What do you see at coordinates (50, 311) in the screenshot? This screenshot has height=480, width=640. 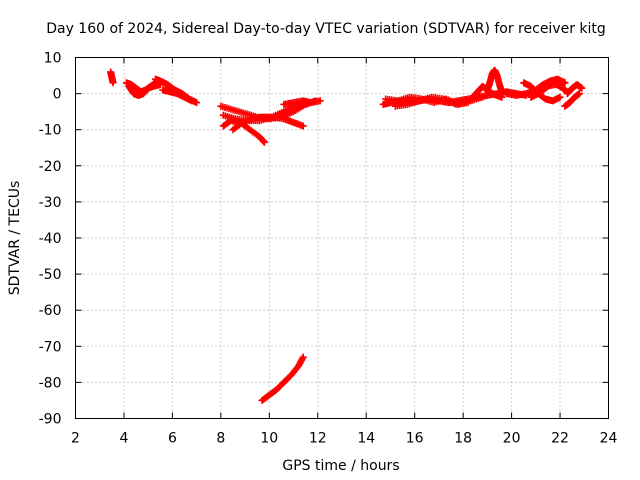 I see `y-tick-label: -60` at bounding box center [50, 311].